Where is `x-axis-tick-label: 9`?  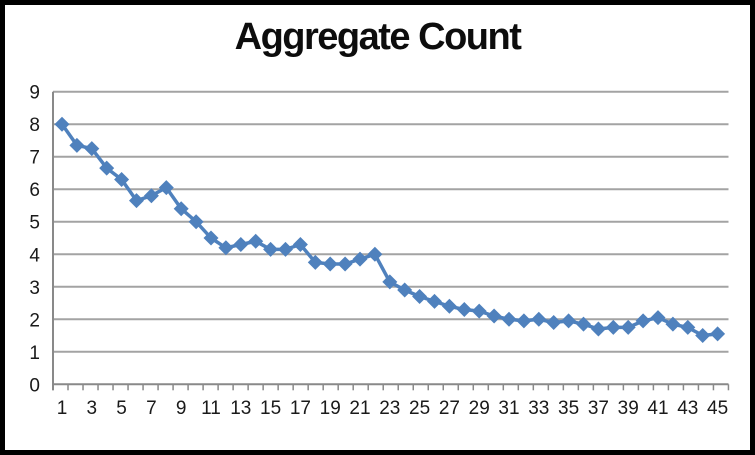 x-axis-tick-label: 9 is located at coordinates (181, 408).